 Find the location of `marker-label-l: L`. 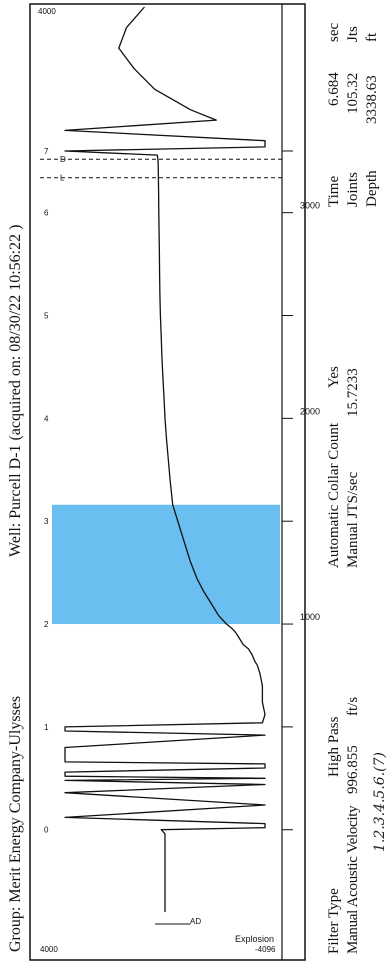

marker-label-l: L is located at coordinates (62, 178).